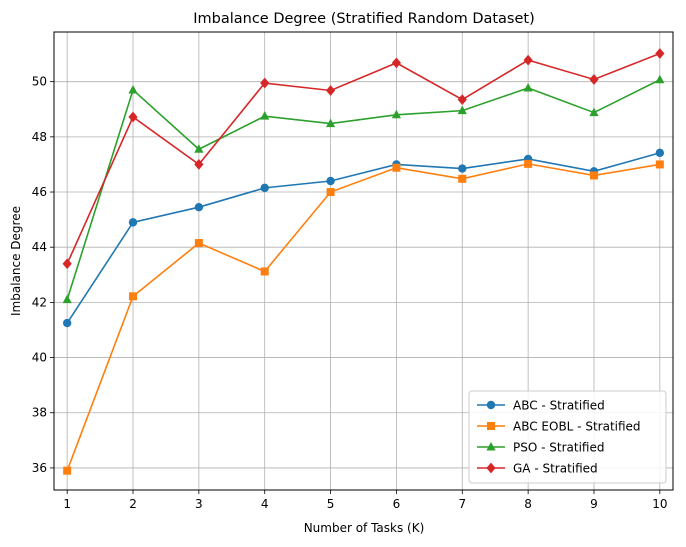  Describe the element at coordinates (16, 261) in the screenshot. I see `y-axis-label: Imbalance Degree` at that location.